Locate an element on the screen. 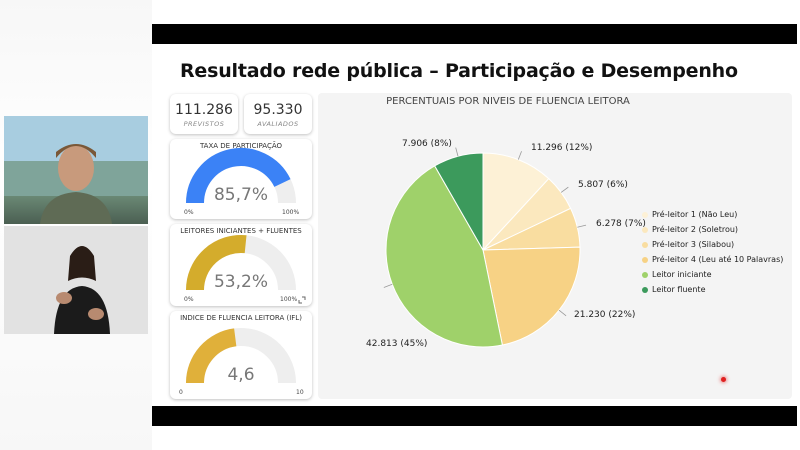  legend-label: Pré-leitor 4 (Leu até 10 Palavras) is located at coordinates (718, 259).